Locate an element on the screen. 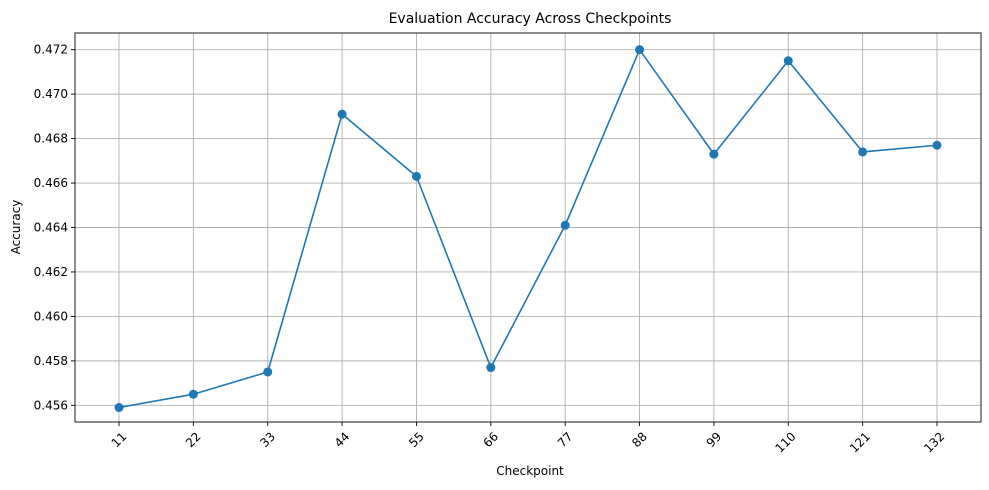 The width and height of the screenshot is (989, 490). y-tick-label: 0.458 is located at coordinates (51, 361).